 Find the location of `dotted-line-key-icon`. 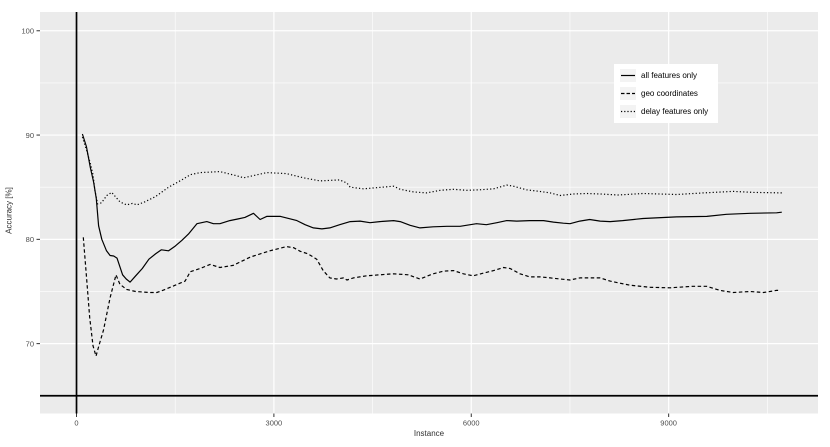

dotted-line-key-icon is located at coordinates (628, 111).